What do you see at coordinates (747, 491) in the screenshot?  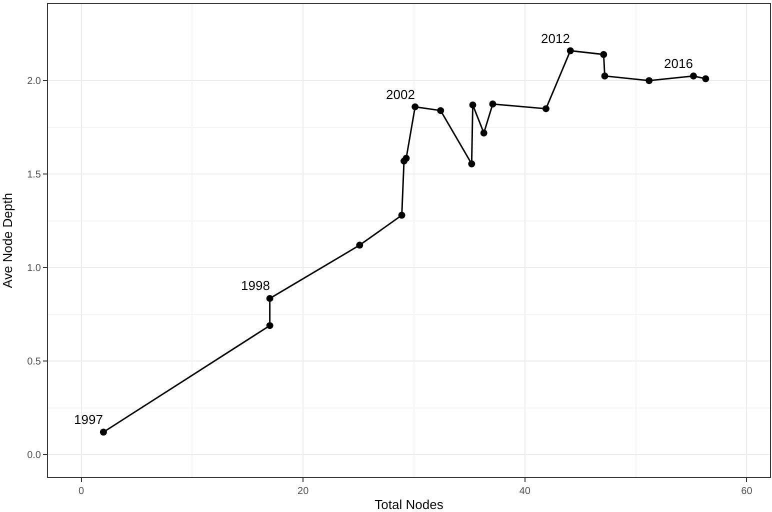 I see `x-tick-label: 60` at bounding box center [747, 491].